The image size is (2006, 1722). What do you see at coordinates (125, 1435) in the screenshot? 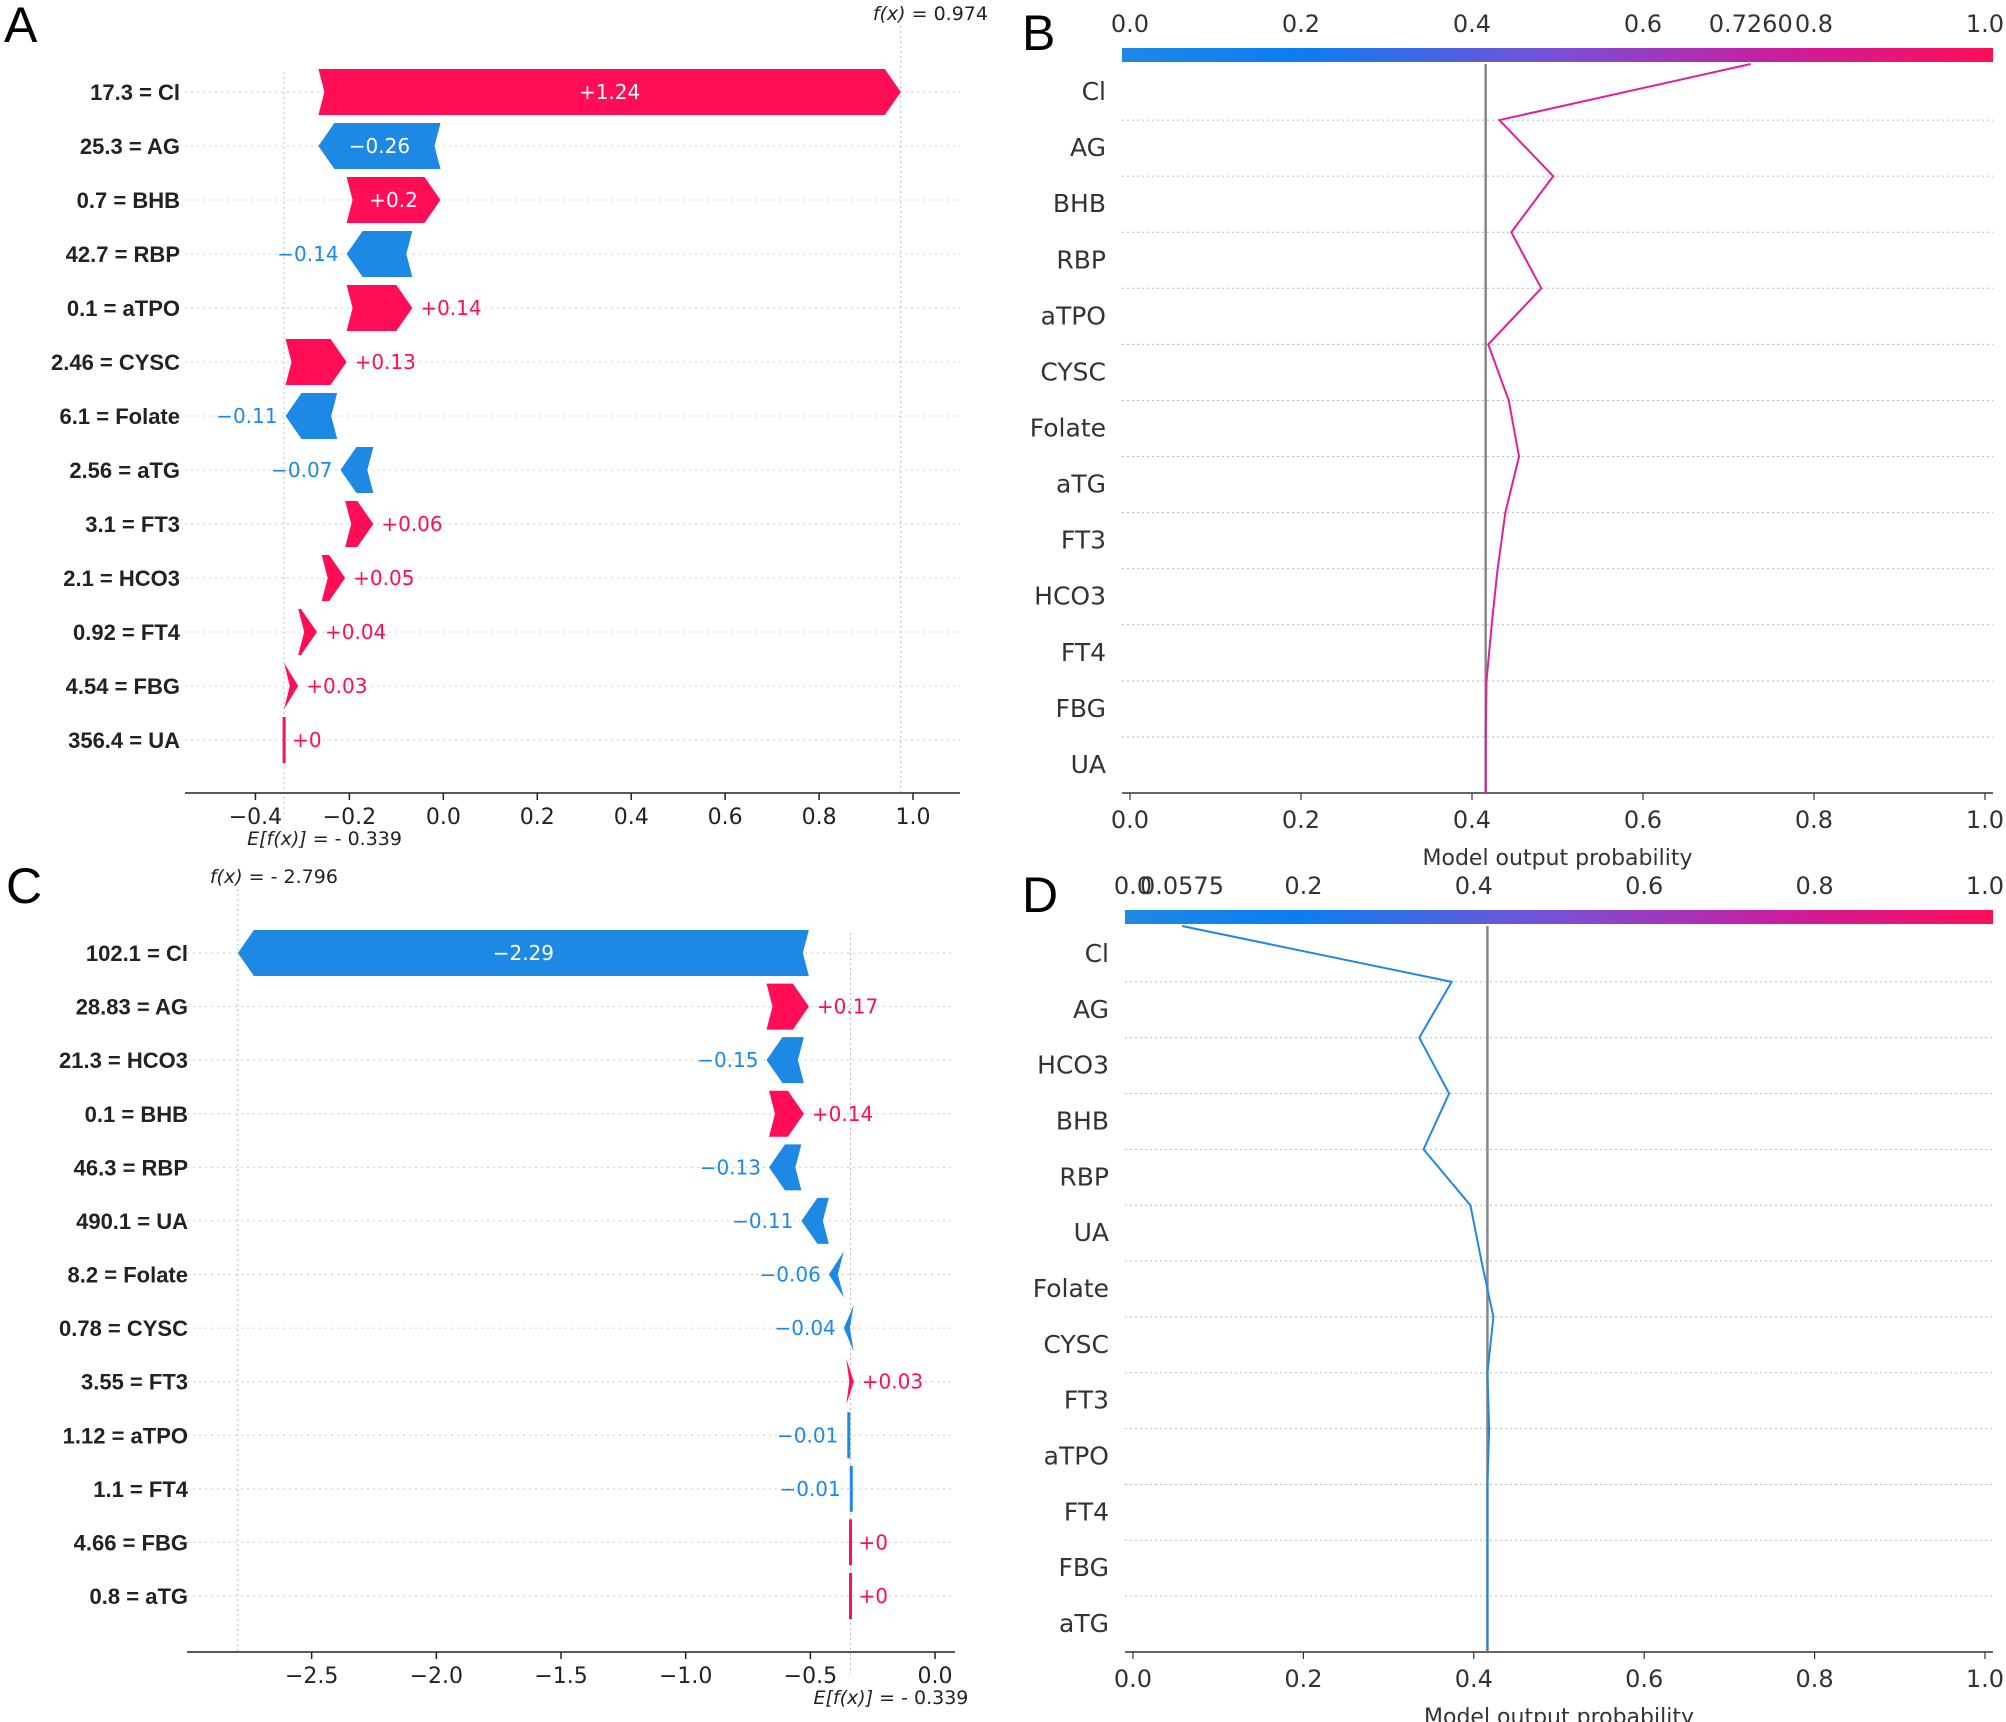
I see `feature-label: 1.12 = aTPO` at bounding box center [125, 1435].